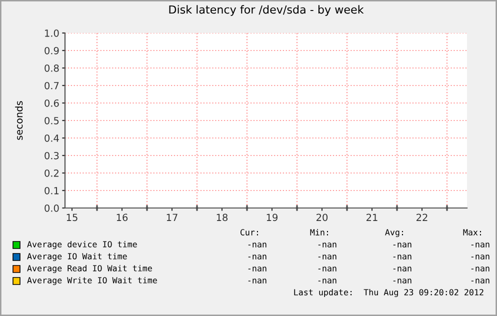  What do you see at coordinates (82, 245) in the screenshot?
I see `legend-label: Average device IO time` at bounding box center [82, 245].